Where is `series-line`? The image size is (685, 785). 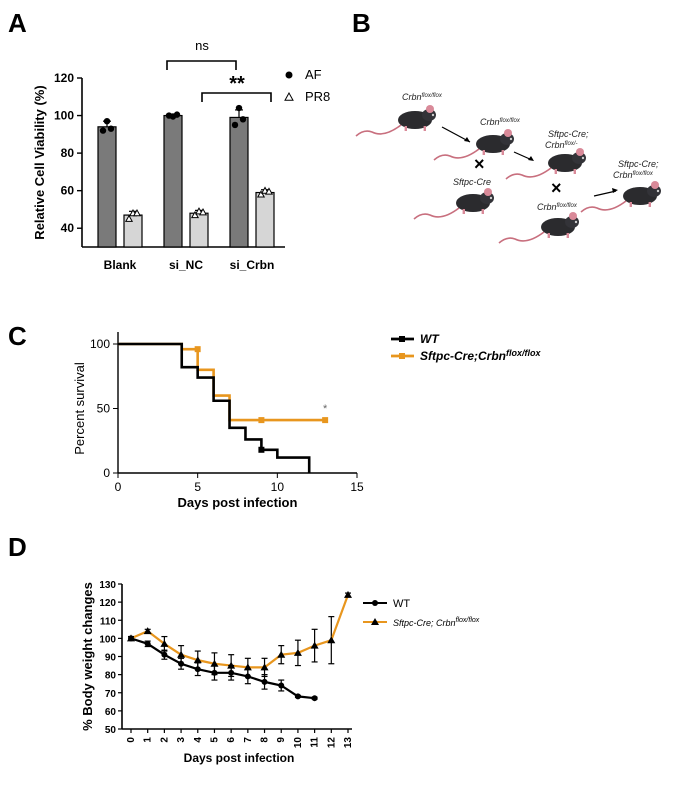 series-line is located at coordinates (222, 668).